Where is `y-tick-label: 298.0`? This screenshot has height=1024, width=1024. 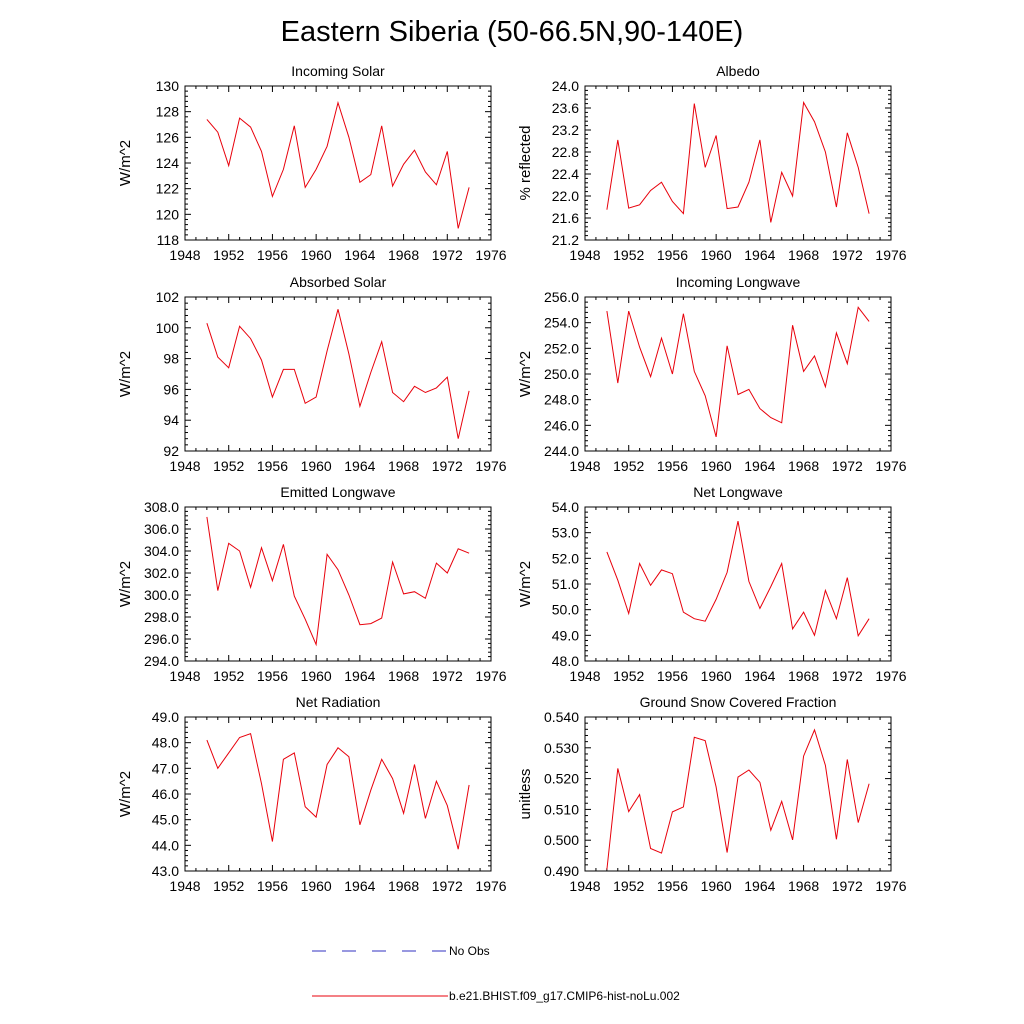
y-tick-label: 298.0 is located at coordinates (161, 617).